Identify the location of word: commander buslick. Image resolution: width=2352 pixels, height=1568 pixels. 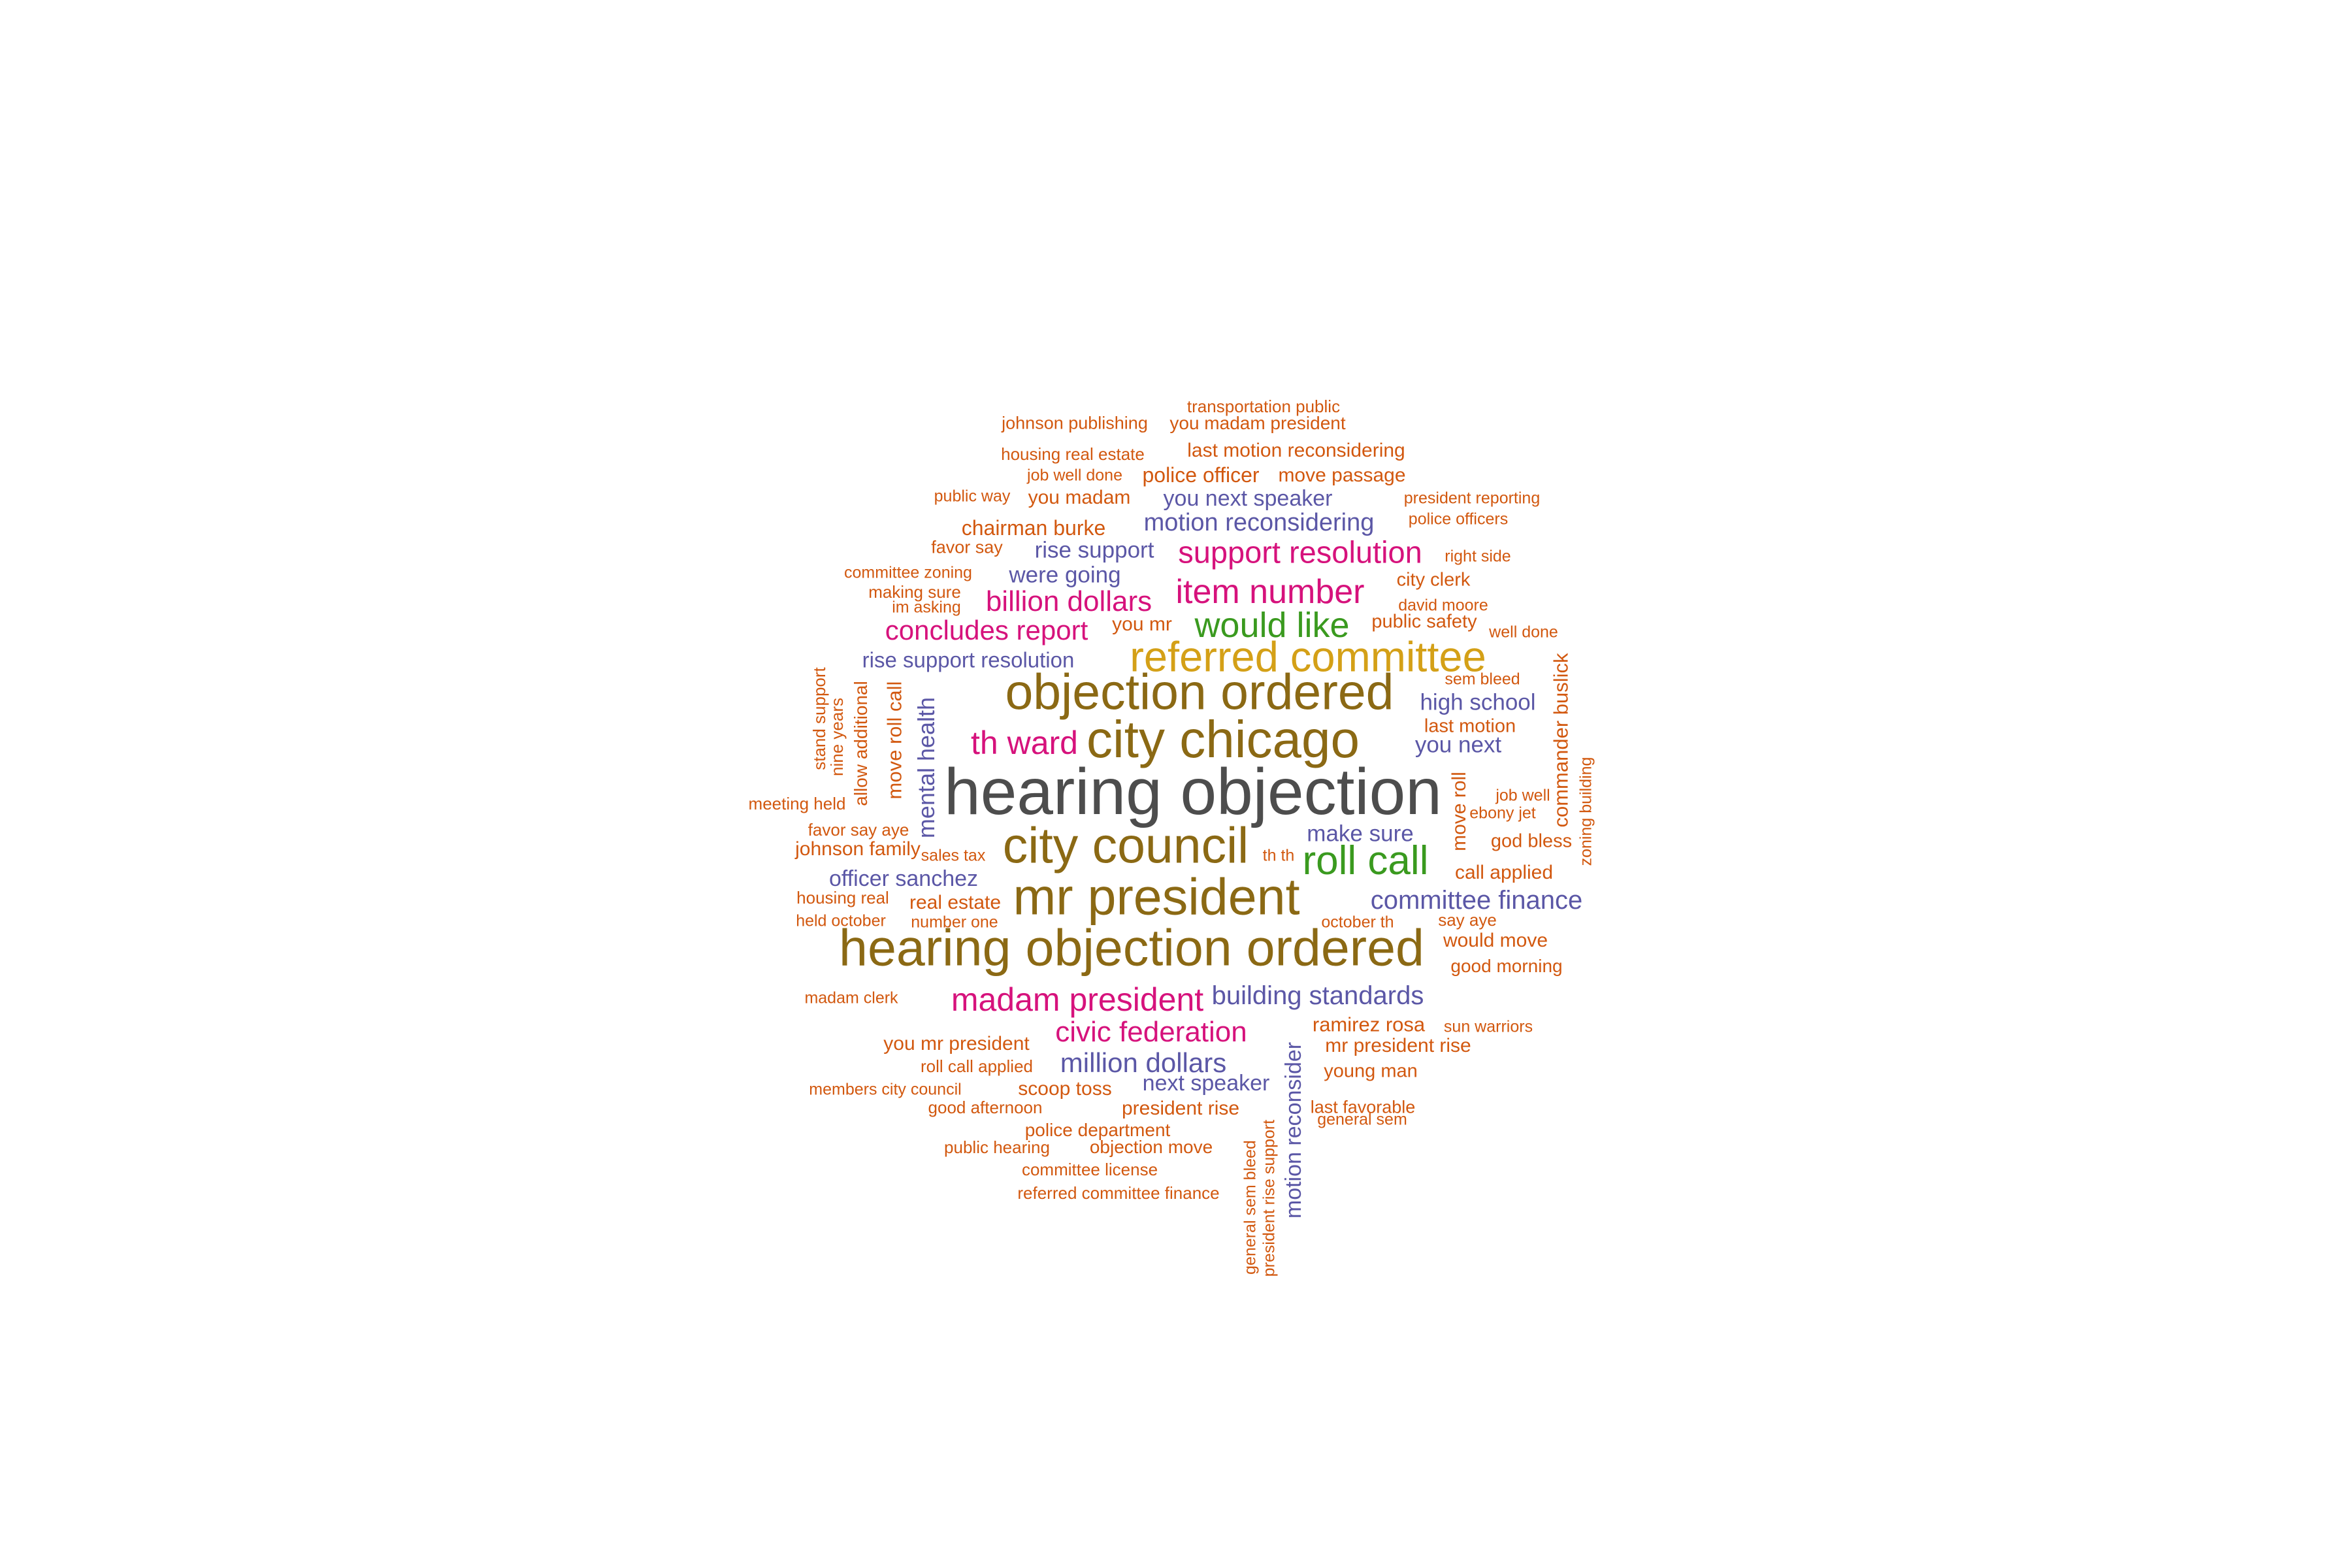
(1561, 740).